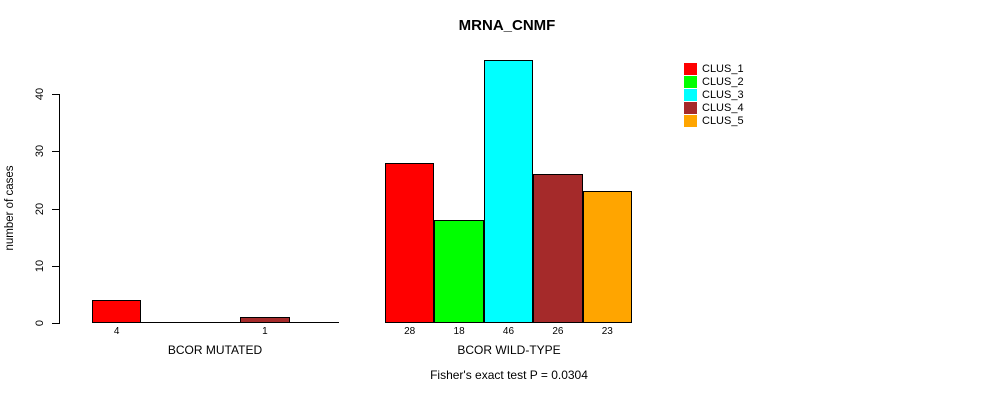 Image resolution: width=990 pixels, height=400 pixels. I want to click on bar-value-label: 26, so click(558, 331).